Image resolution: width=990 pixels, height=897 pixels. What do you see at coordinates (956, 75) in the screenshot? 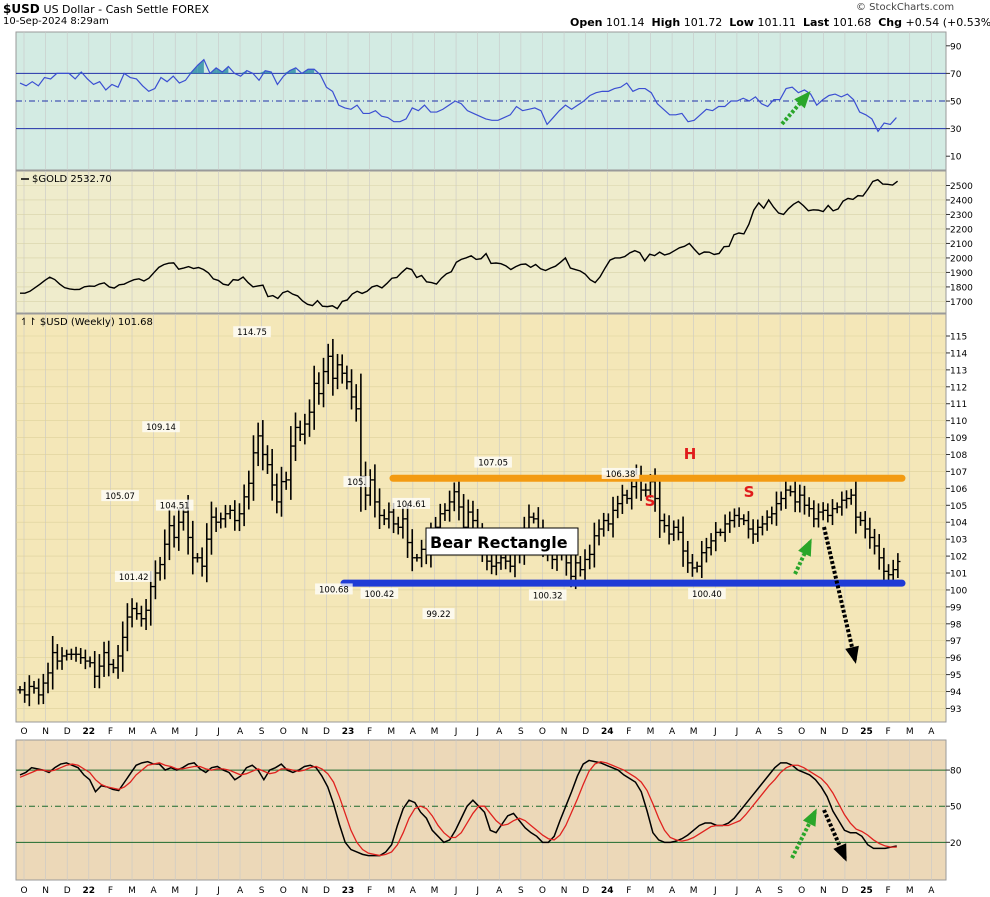
I see `rsi-tick-label: 70` at bounding box center [956, 75].